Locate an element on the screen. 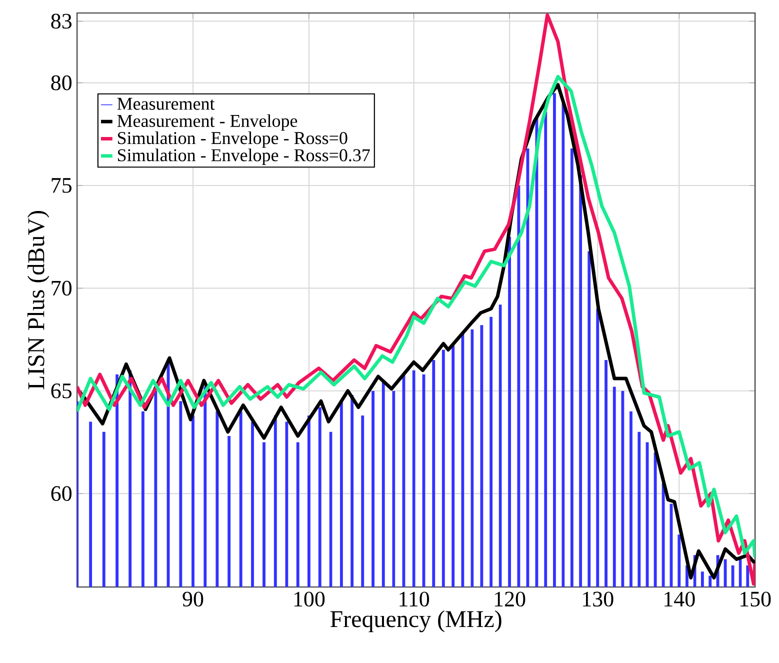 Image resolution: width=779 pixels, height=663 pixels. y-tick-label: 60 is located at coordinates (61, 493).